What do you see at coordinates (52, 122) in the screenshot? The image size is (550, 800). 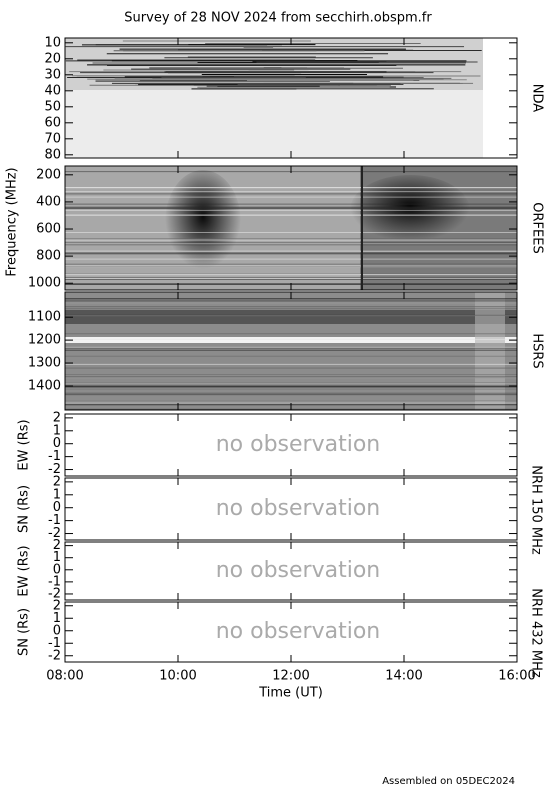 I see `y-tick-label: 60` at bounding box center [52, 122].